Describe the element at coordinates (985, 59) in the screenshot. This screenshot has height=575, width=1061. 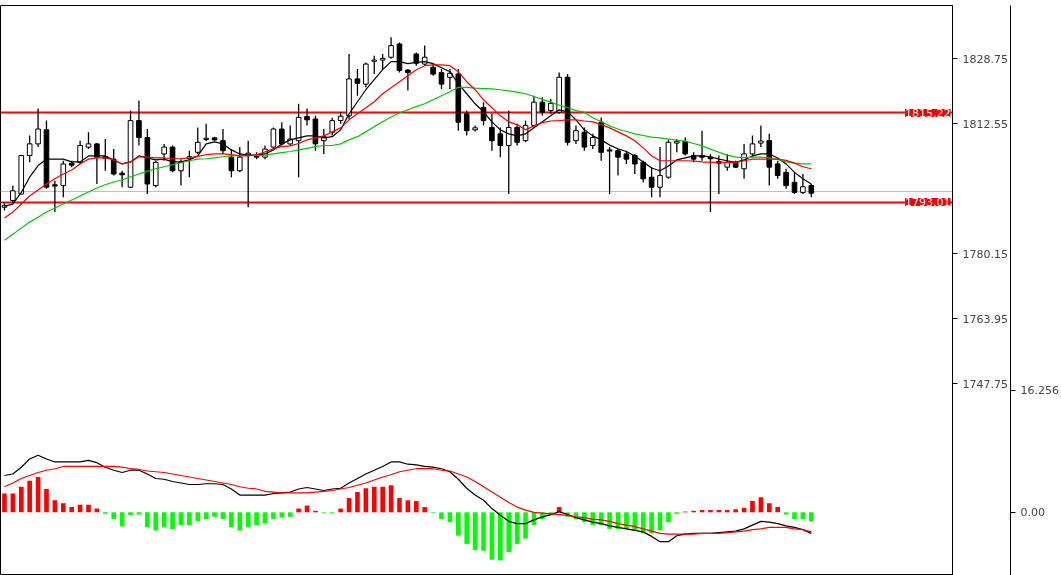
I see `y-tick-label: 1828.75` at that location.